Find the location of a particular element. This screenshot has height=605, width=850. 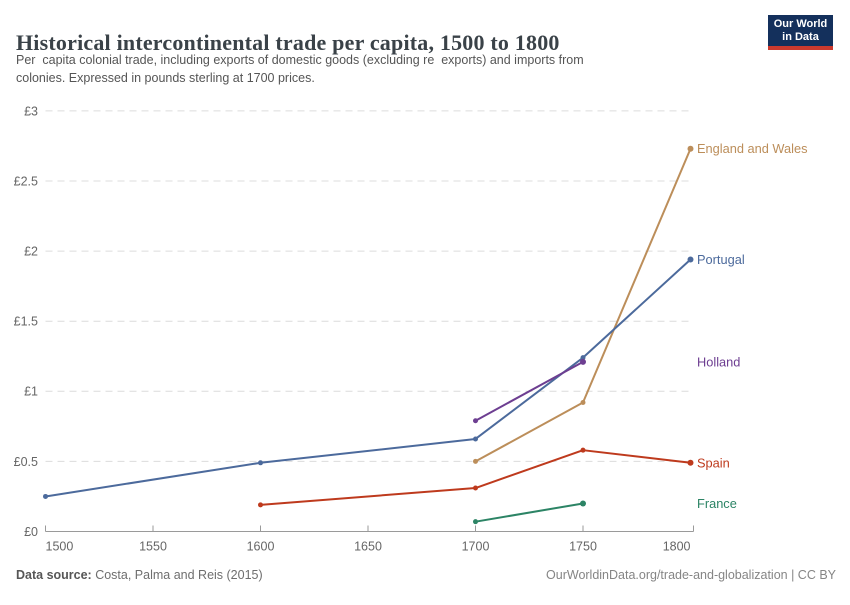

y-axis-tick-label: £3 is located at coordinates (31, 111).